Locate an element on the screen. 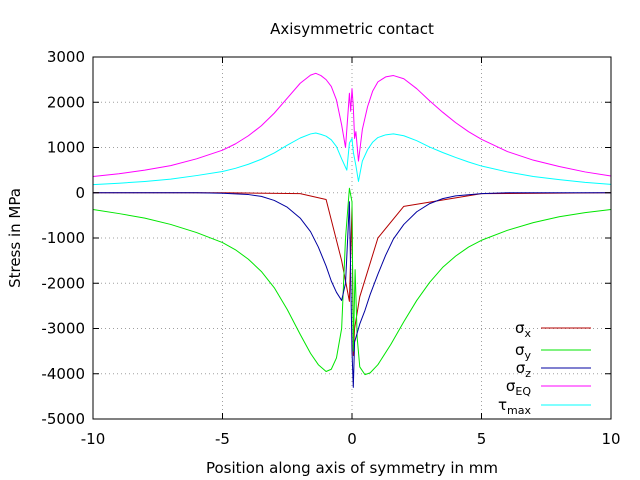  y-tick-label: -3000 is located at coordinates (63, 329).